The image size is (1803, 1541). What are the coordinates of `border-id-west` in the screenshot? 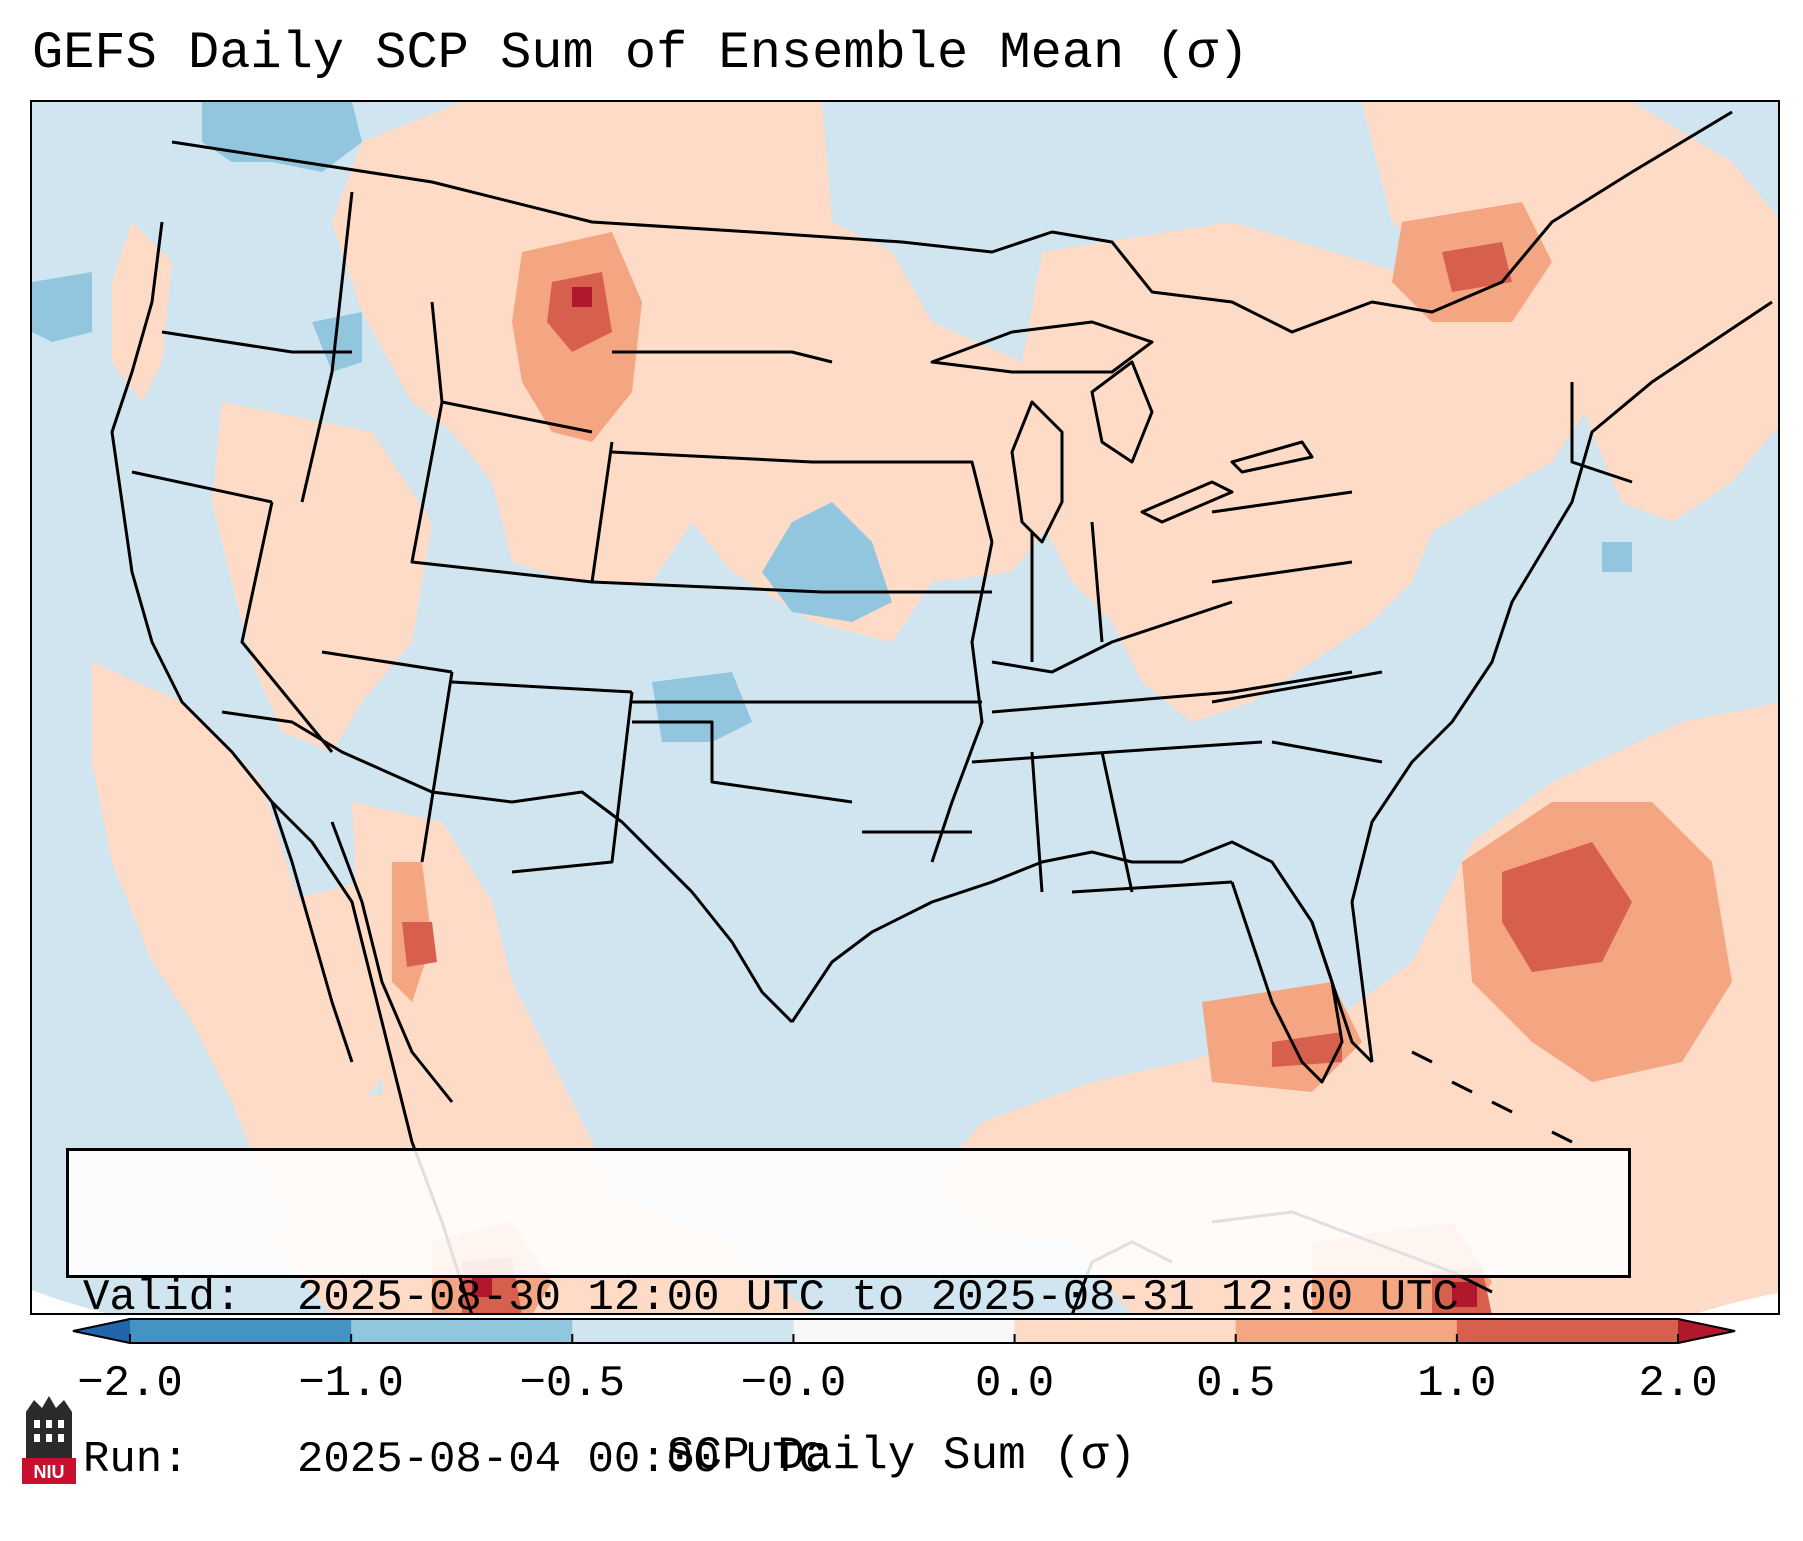 It's located at (327, 347).